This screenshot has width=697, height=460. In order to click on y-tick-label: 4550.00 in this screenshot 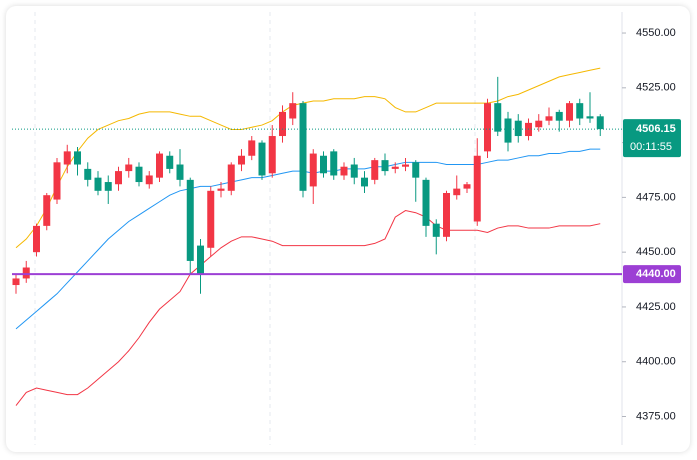, I will do `click(656, 33)`.